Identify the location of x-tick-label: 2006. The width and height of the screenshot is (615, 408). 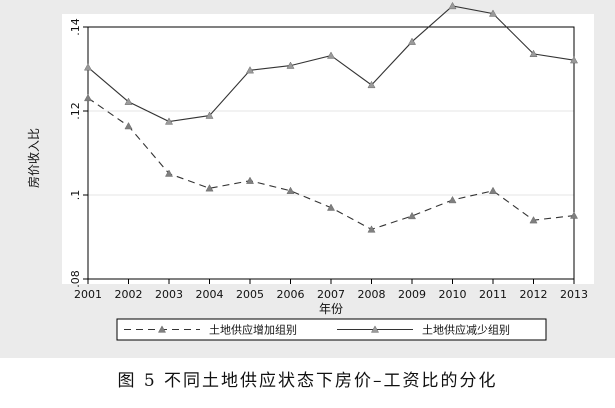
(291, 294).